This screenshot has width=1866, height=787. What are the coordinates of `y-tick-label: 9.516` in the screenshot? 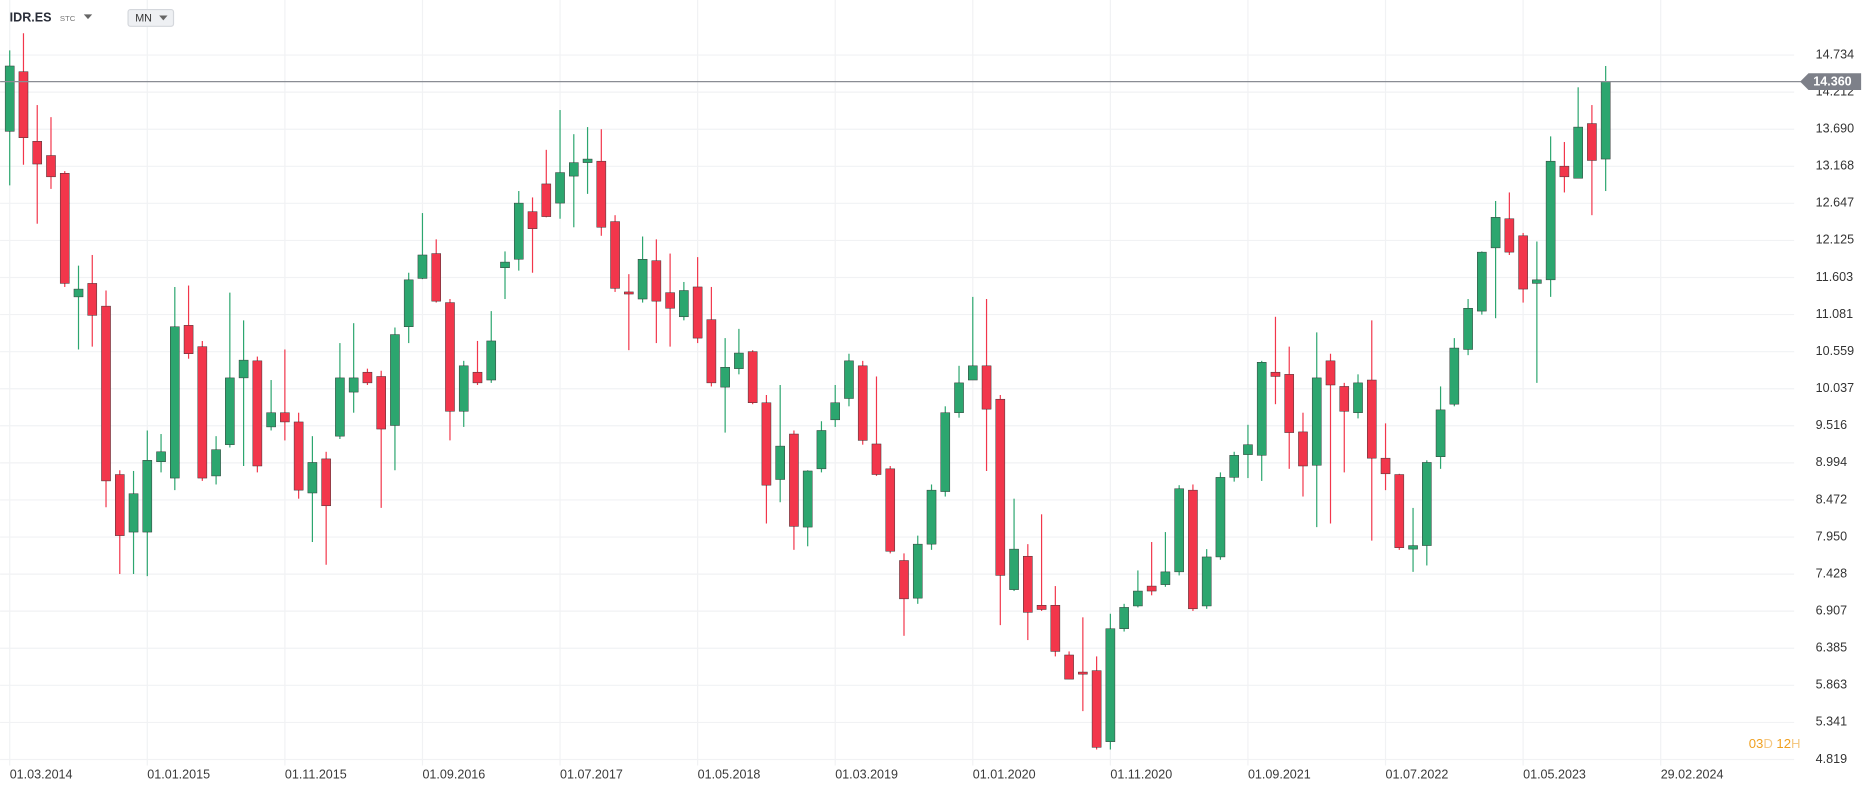 It's located at (1831, 425).